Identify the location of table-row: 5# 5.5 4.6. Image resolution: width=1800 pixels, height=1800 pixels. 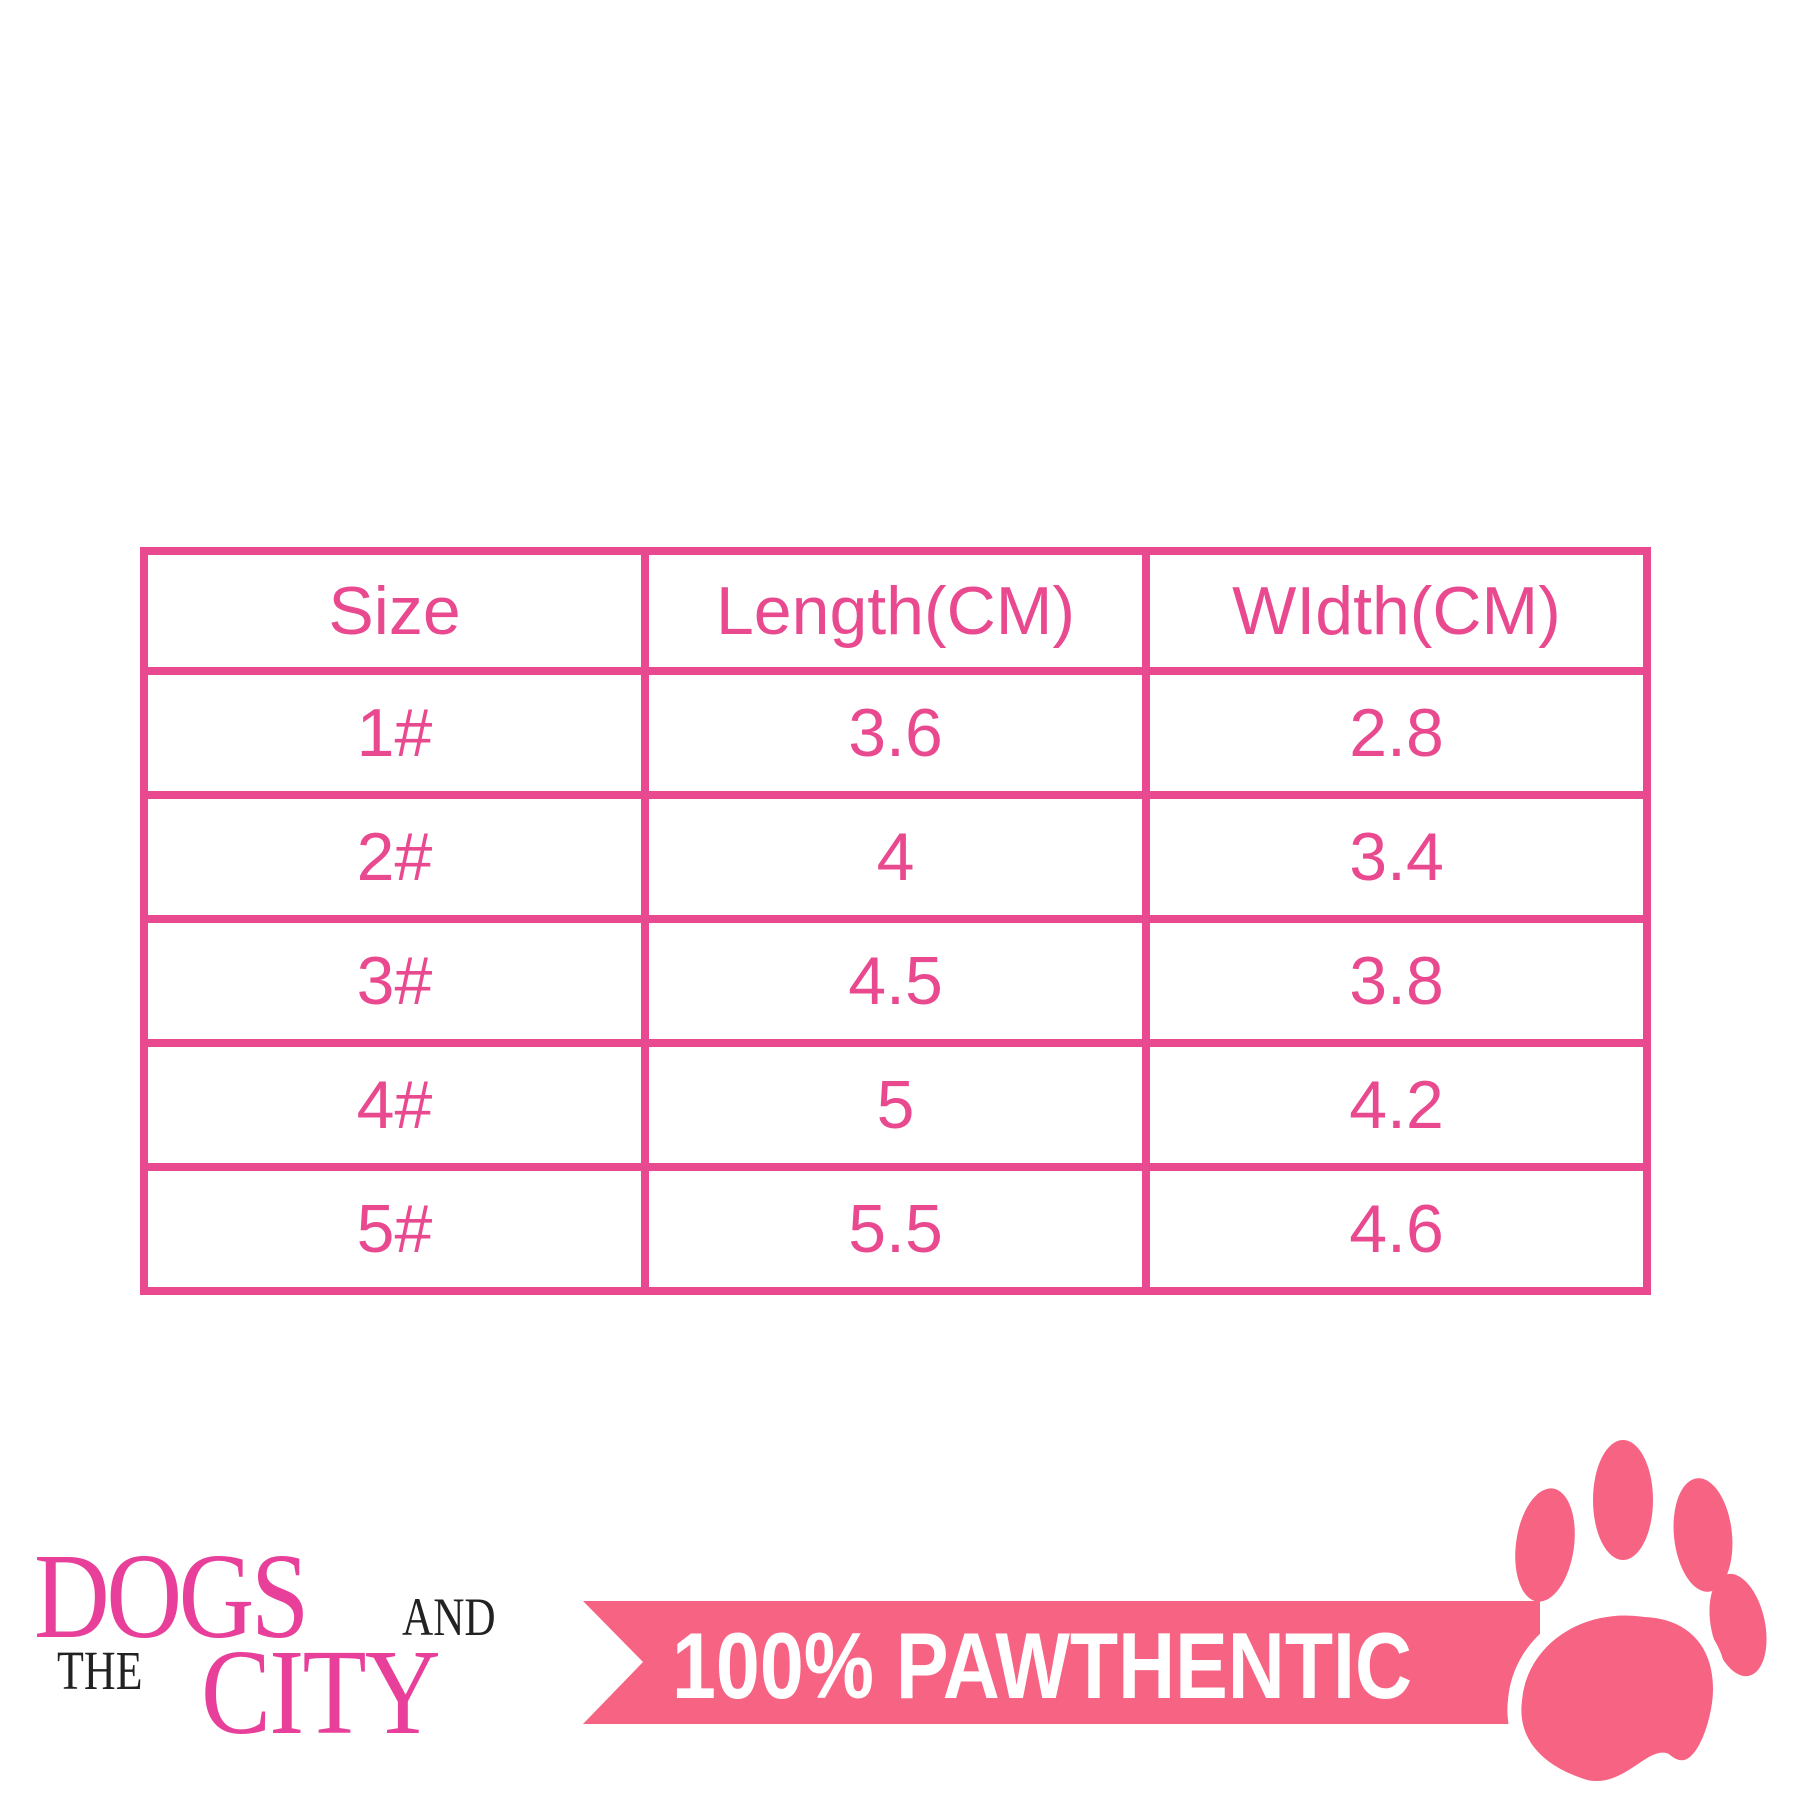
(895, 1229).